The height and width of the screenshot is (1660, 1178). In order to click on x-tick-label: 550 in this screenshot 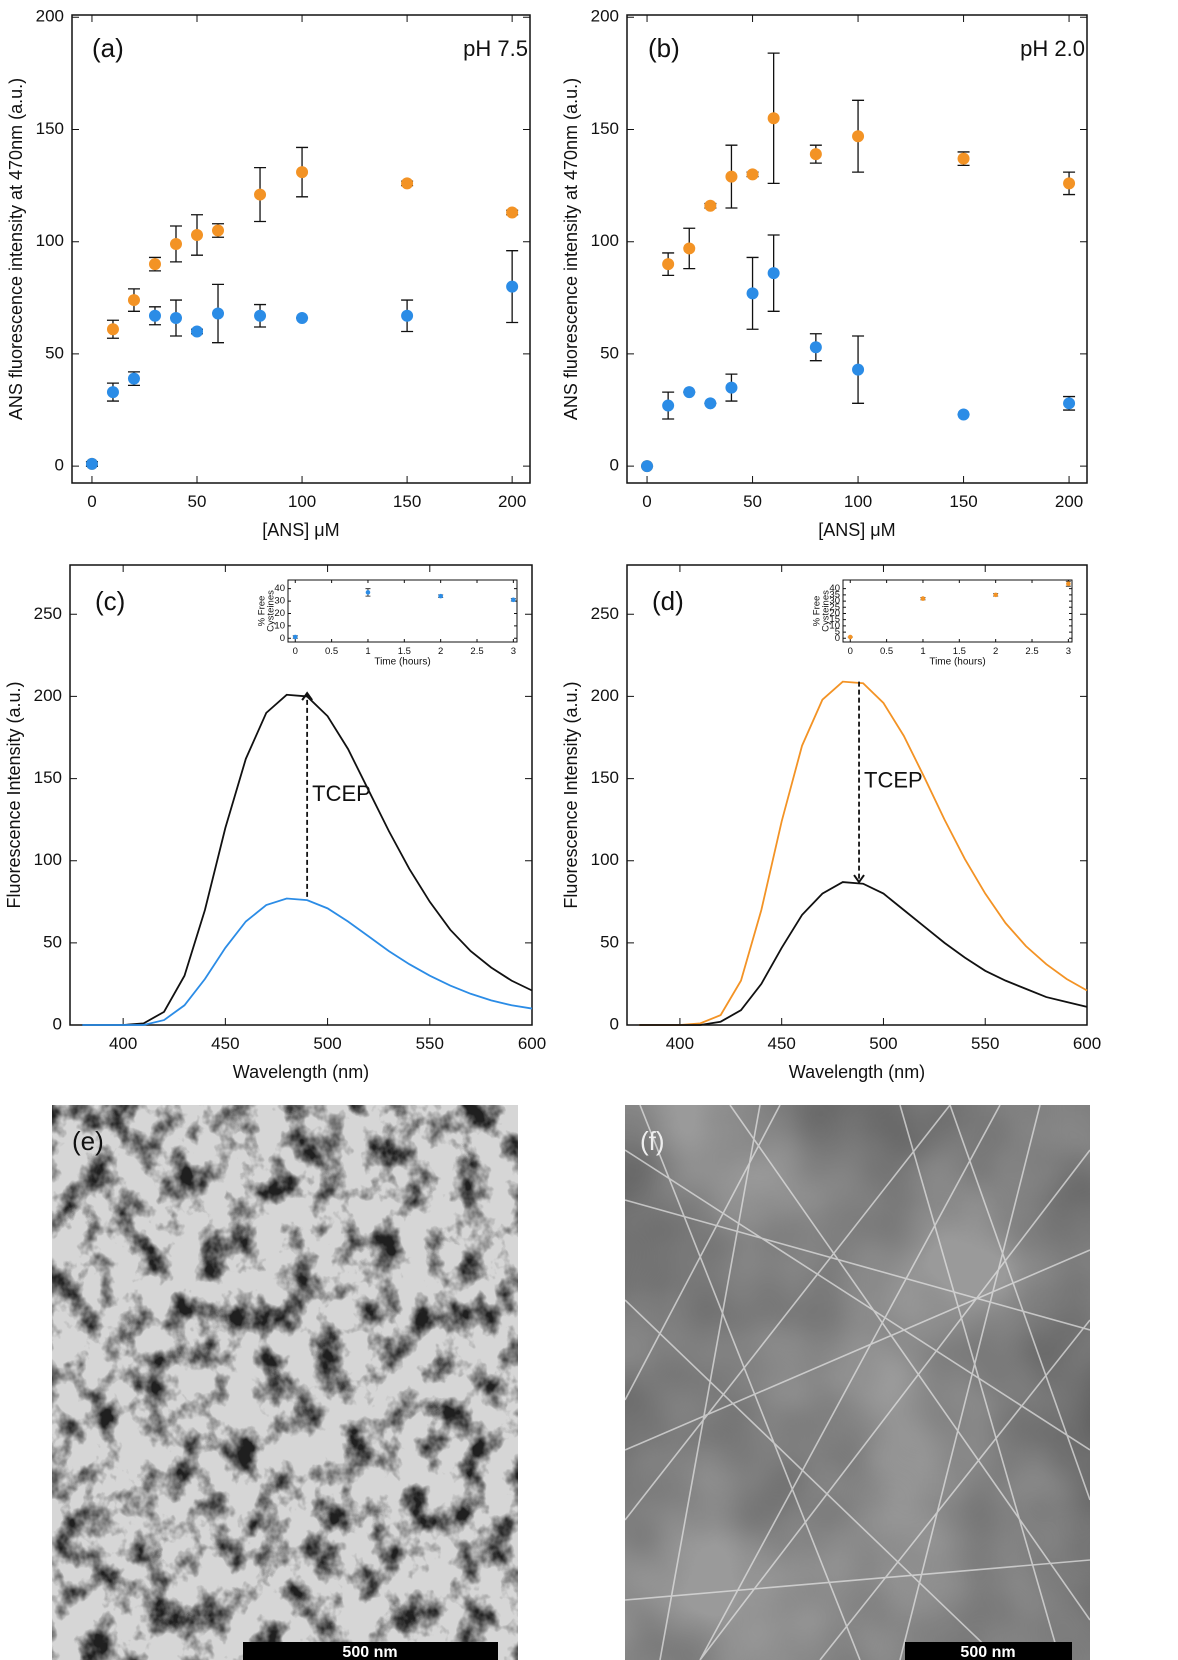, I will do `click(430, 1043)`.